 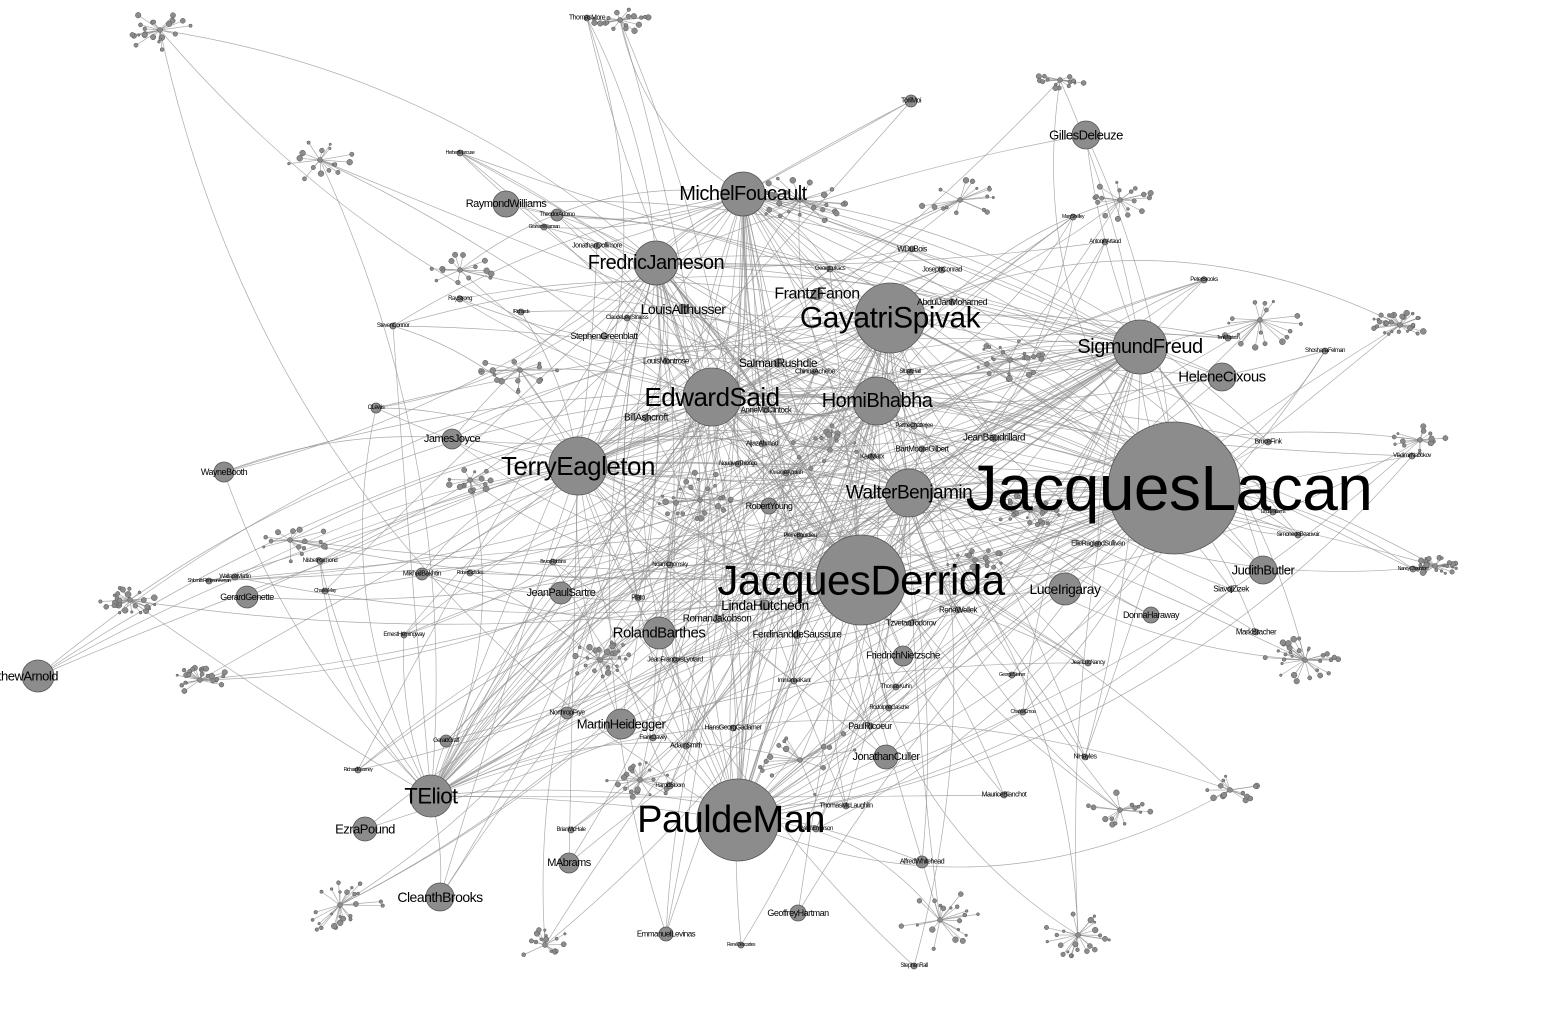 I want to click on node-kuhn: ThomasKuhn, so click(x=896, y=687).